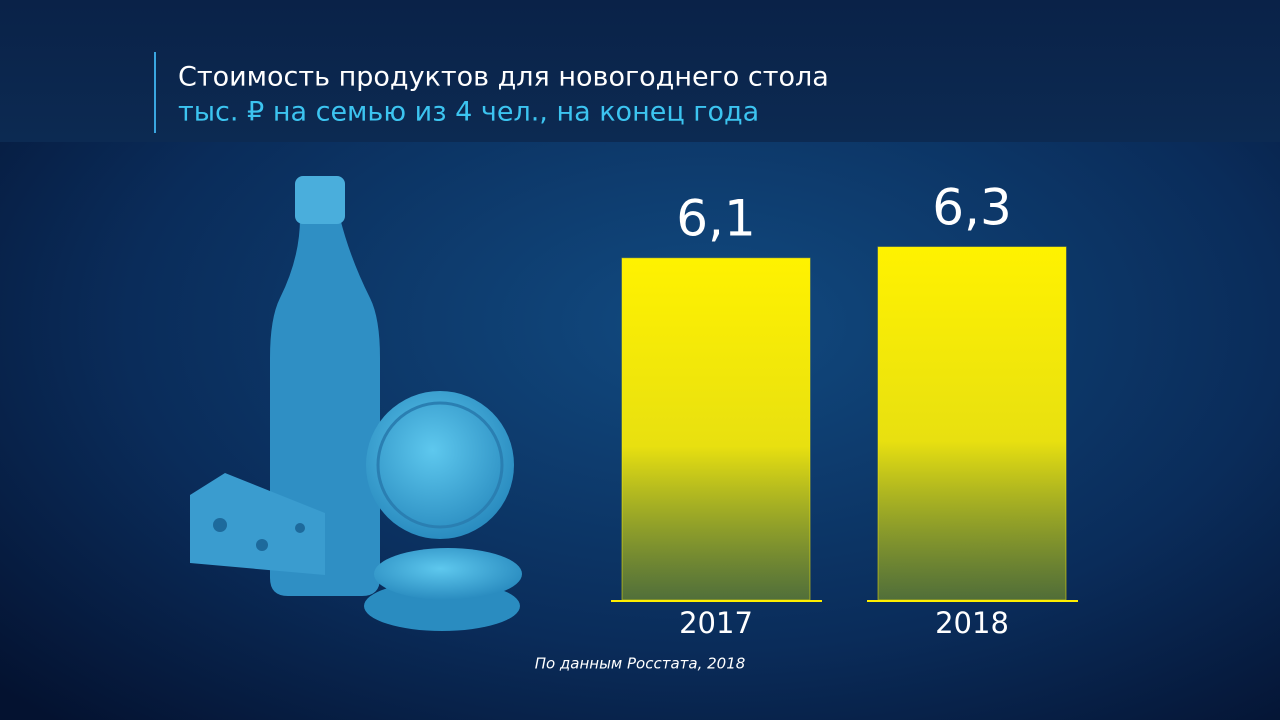  What do you see at coordinates (320, 200) in the screenshot?
I see `bottle-foil` at bounding box center [320, 200].